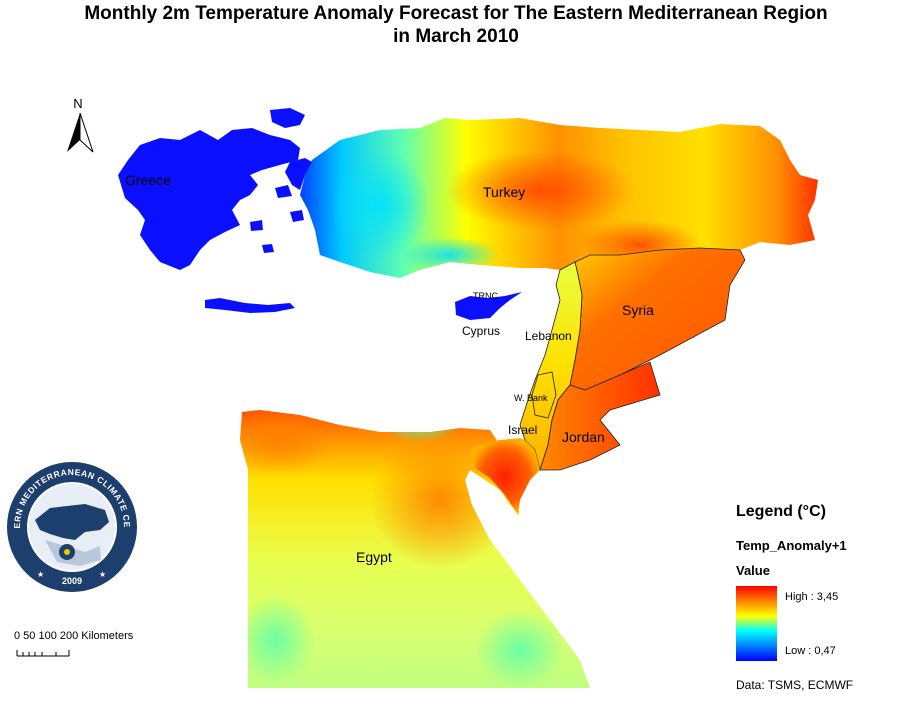  I want to click on data-credits: Data: TSMS, ECMWF, so click(795, 685).